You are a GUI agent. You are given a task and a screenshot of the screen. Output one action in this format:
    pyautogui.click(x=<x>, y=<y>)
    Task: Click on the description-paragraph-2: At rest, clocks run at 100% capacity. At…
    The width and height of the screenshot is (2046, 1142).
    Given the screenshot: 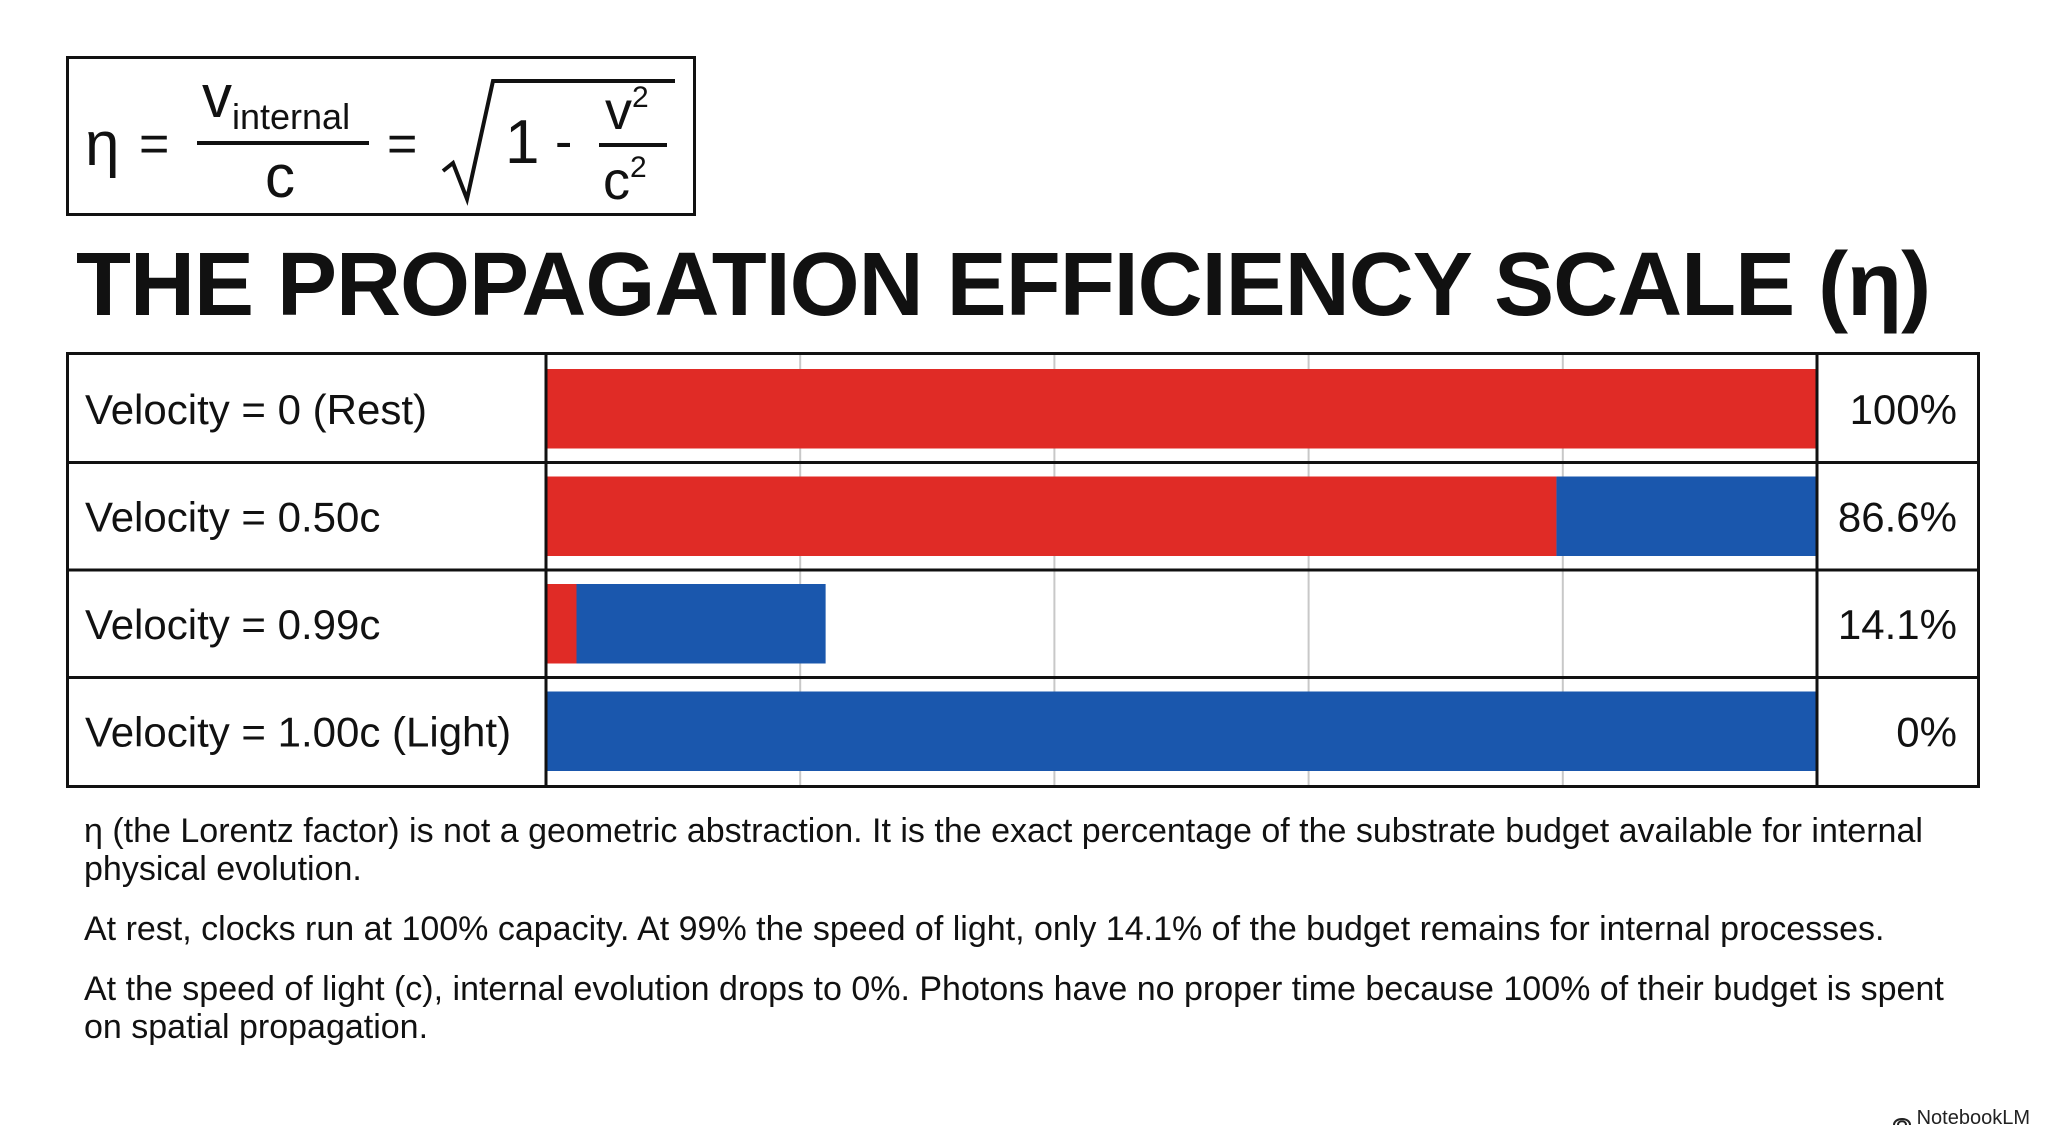 What is the action you would take?
    pyautogui.click(x=984, y=929)
    